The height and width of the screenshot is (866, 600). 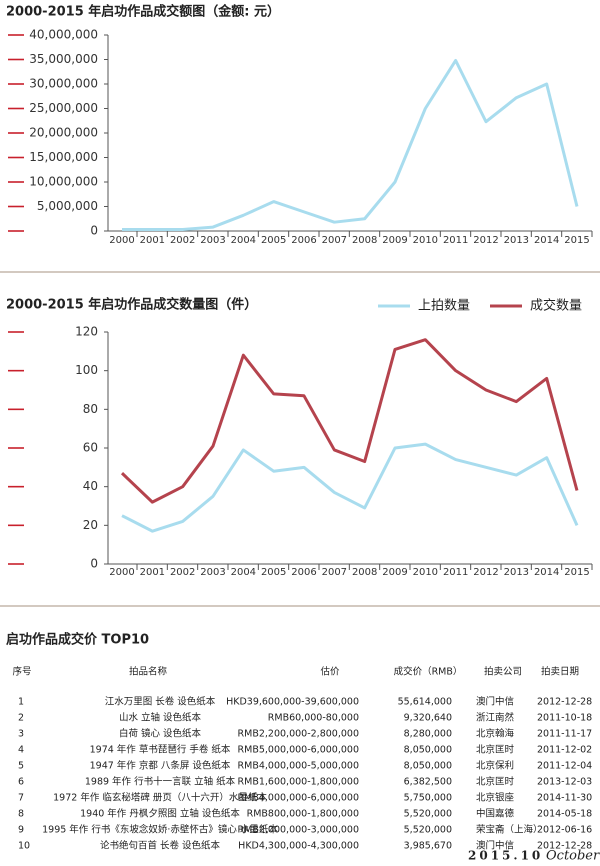 I want to click on y-tick-label: 30,000,000, so click(x=63, y=84).